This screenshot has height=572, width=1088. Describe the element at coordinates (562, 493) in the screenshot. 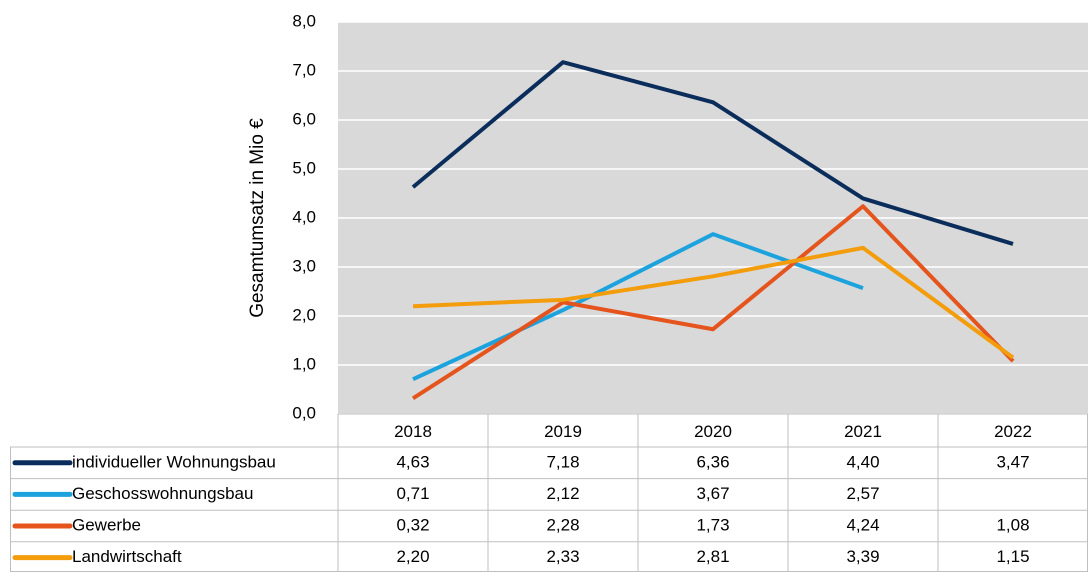

I see `table-value: 2,12` at that location.